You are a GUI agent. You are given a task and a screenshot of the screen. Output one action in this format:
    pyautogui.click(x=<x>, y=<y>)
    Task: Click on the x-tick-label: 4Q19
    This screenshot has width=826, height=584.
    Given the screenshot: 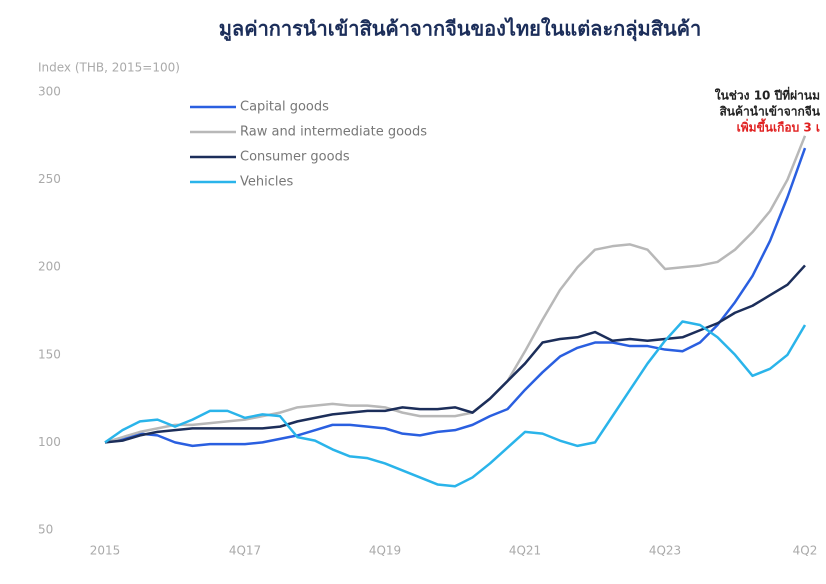 What is the action you would take?
    pyautogui.click(x=385, y=551)
    